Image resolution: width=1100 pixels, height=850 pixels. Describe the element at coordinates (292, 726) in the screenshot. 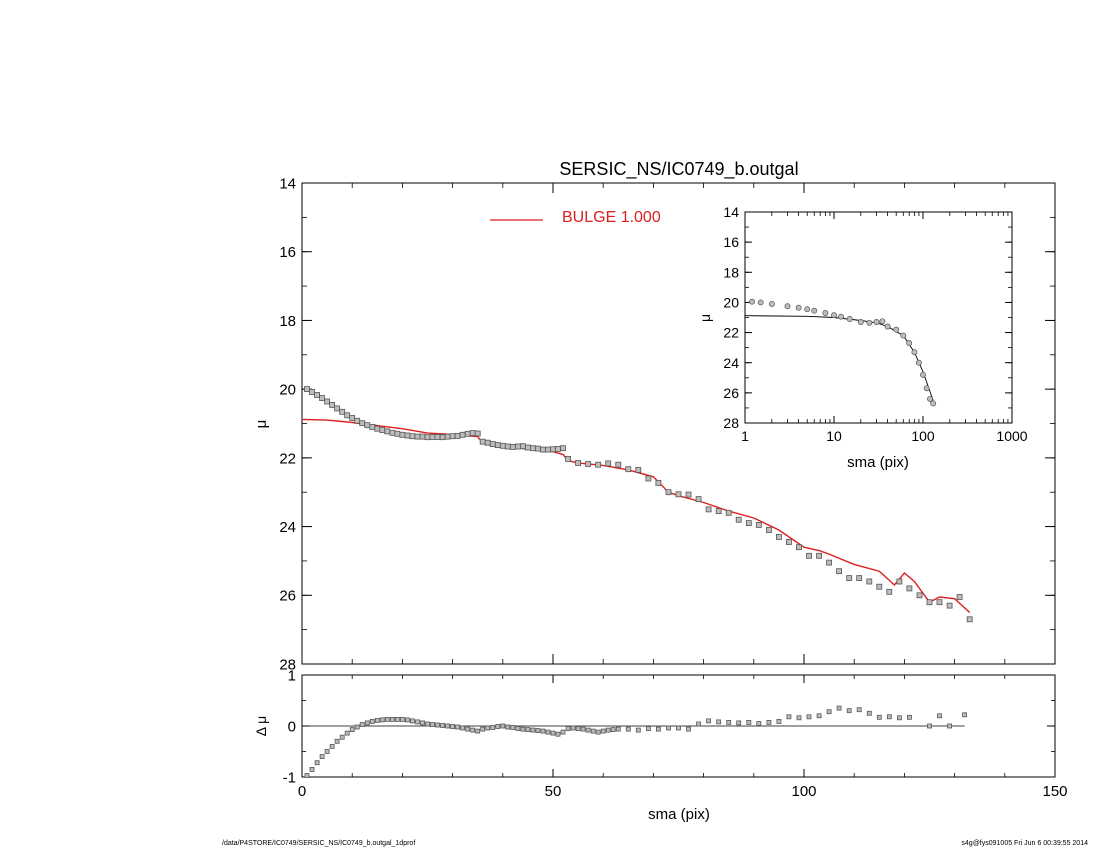

I see `y-tick-label: 0` at that location.